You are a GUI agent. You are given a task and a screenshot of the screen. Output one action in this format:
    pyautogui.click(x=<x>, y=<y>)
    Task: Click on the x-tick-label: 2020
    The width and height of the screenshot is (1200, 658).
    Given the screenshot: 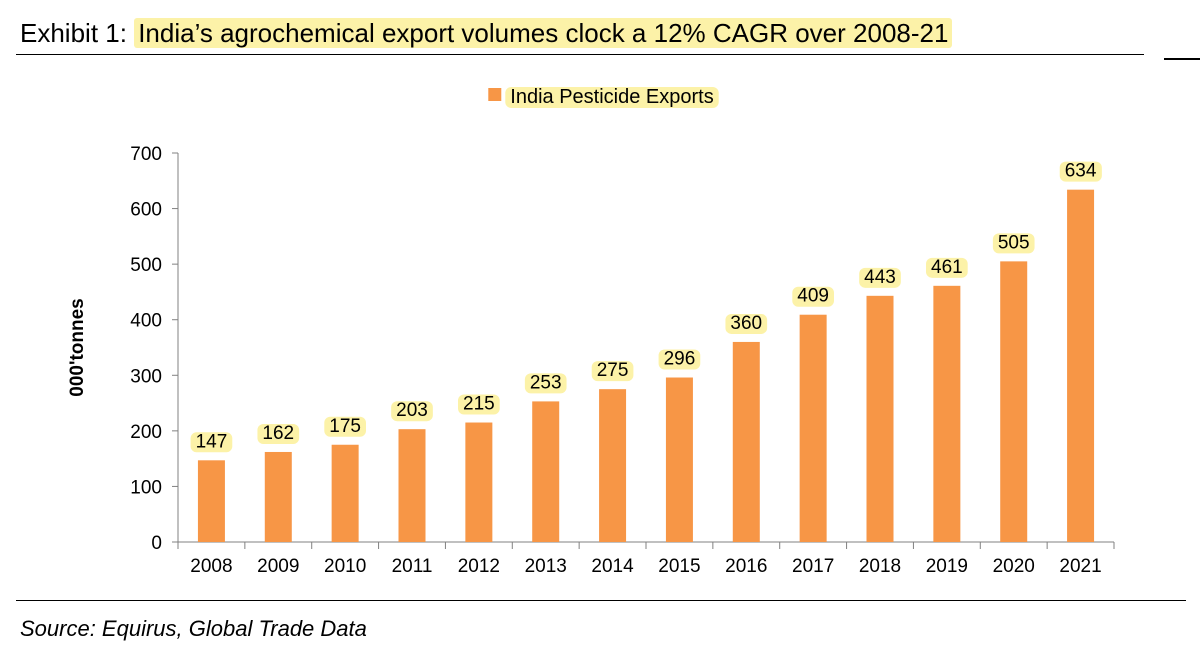 What is the action you would take?
    pyautogui.click(x=1014, y=566)
    